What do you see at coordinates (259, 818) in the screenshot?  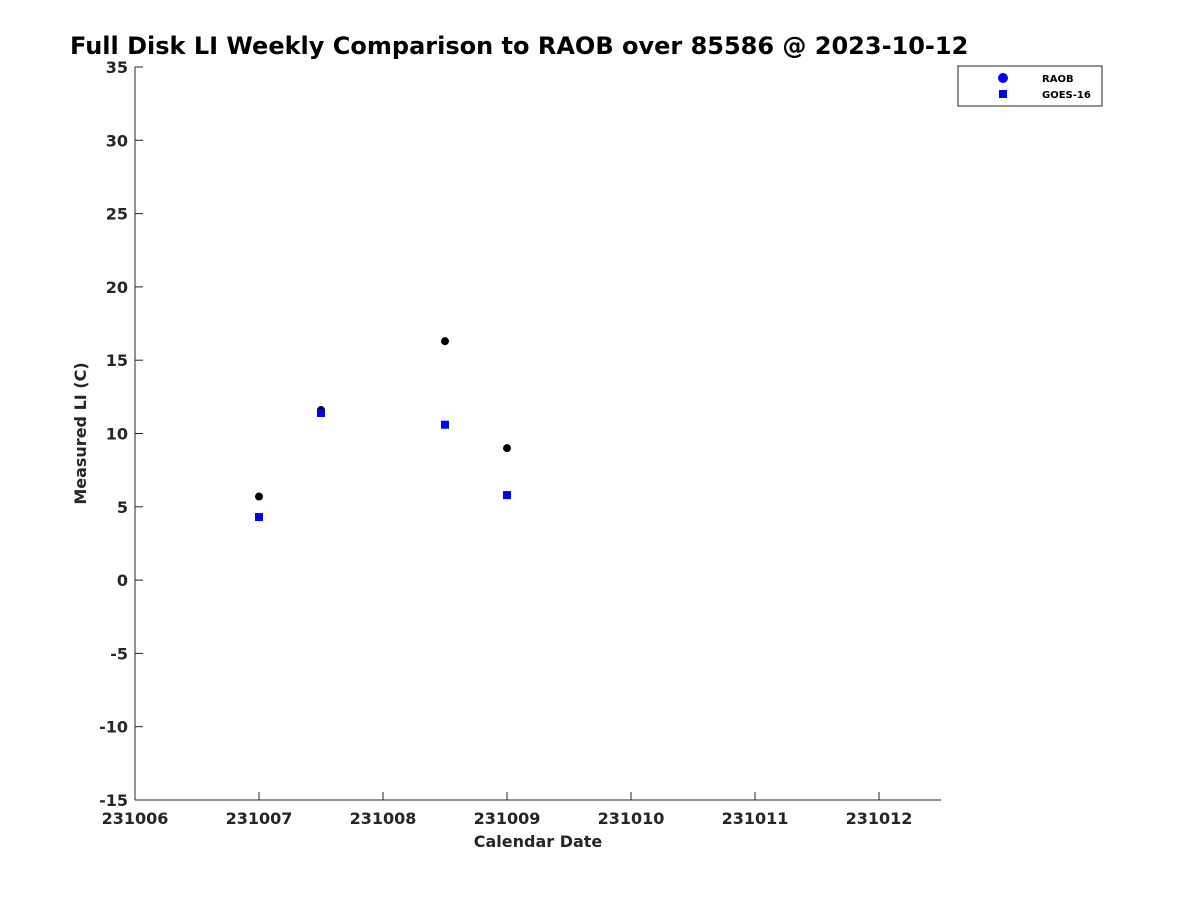 I see `x-tick-label: 231007` at bounding box center [259, 818].